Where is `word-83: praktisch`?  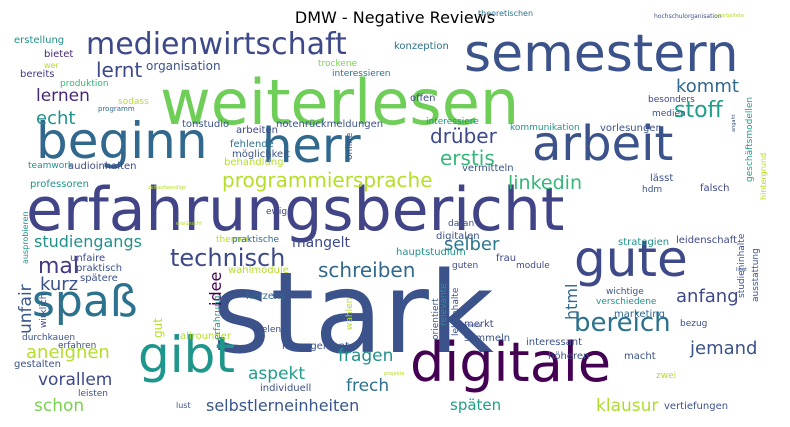
word-83: praktisch is located at coordinates (99, 268).